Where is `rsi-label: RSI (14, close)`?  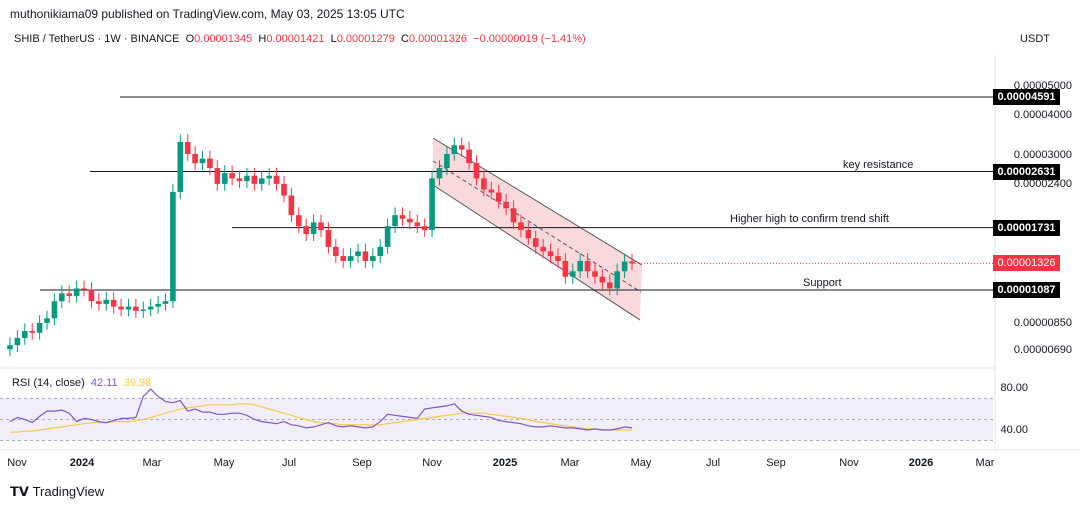 rsi-label: RSI (14, close) is located at coordinates (48, 383).